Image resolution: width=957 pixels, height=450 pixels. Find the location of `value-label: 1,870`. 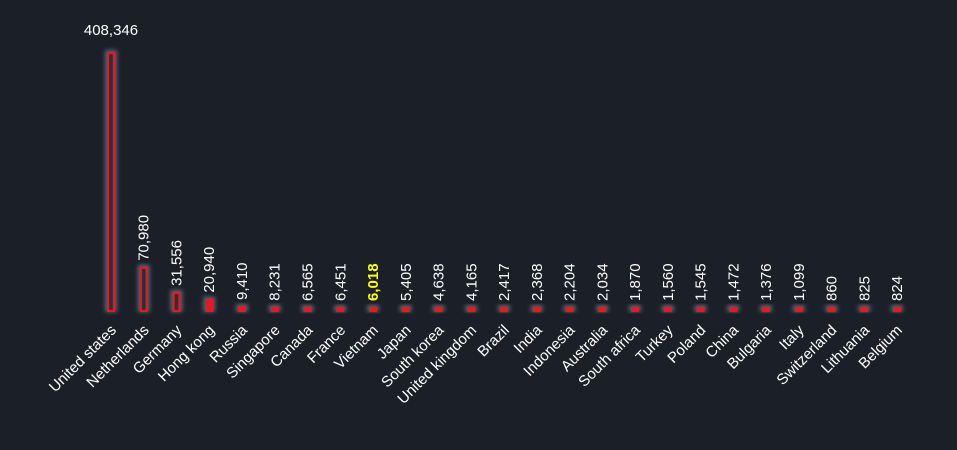

value-label: 1,870 is located at coordinates (635, 282).